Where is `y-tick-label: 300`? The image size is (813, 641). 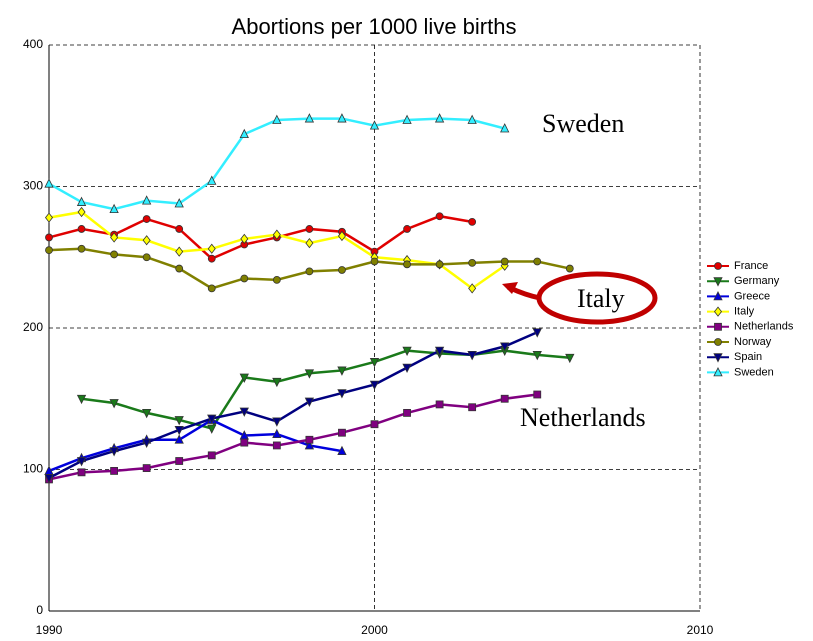 y-tick-label: 300 is located at coordinates (33, 186).